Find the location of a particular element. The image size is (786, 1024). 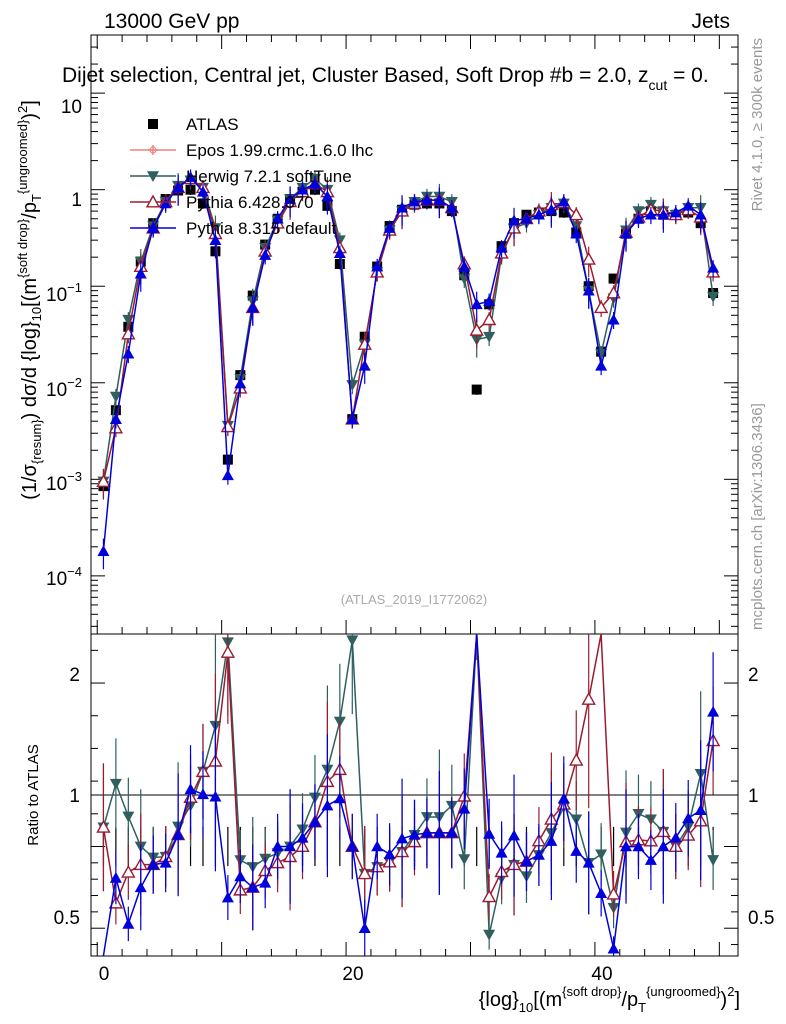

ratio-tick-label-05-left: 0.5 is located at coordinates (67, 918).